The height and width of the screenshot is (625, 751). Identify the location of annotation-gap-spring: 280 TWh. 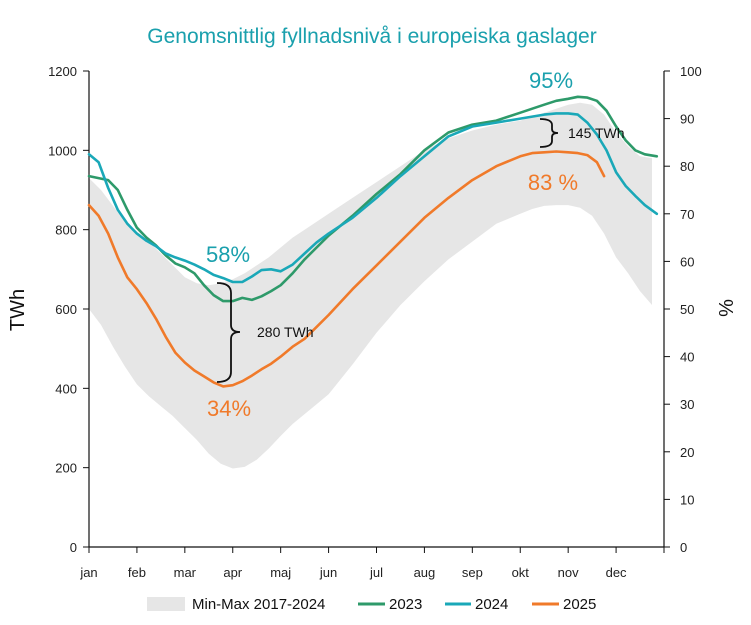
(285, 332).